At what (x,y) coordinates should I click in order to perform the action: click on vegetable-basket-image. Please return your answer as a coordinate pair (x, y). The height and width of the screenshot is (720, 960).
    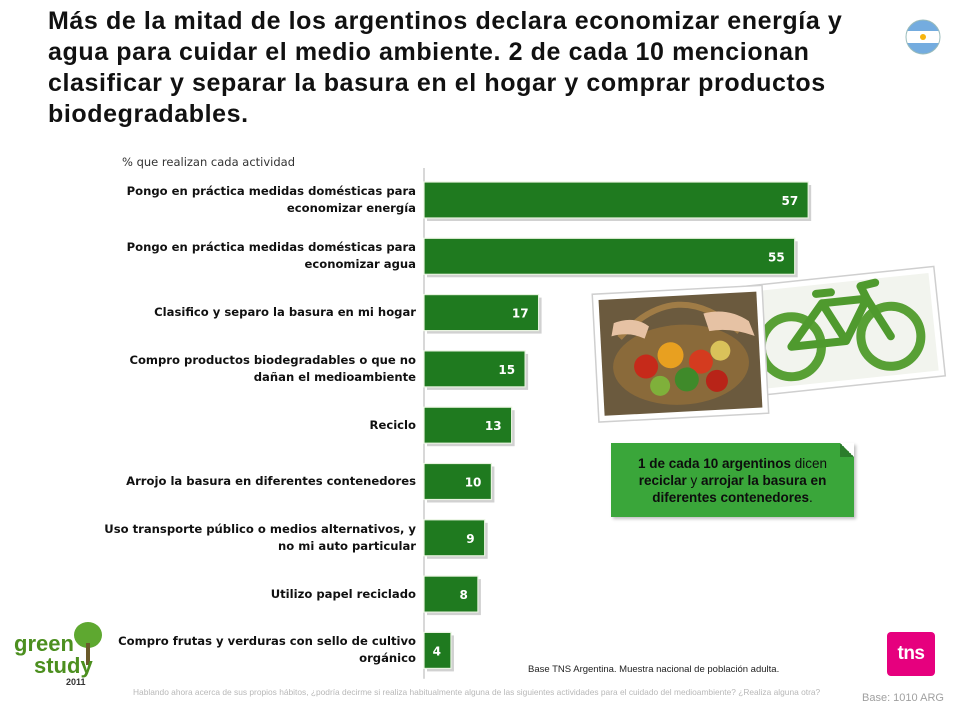
    Looking at the image, I should click on (680, 353).